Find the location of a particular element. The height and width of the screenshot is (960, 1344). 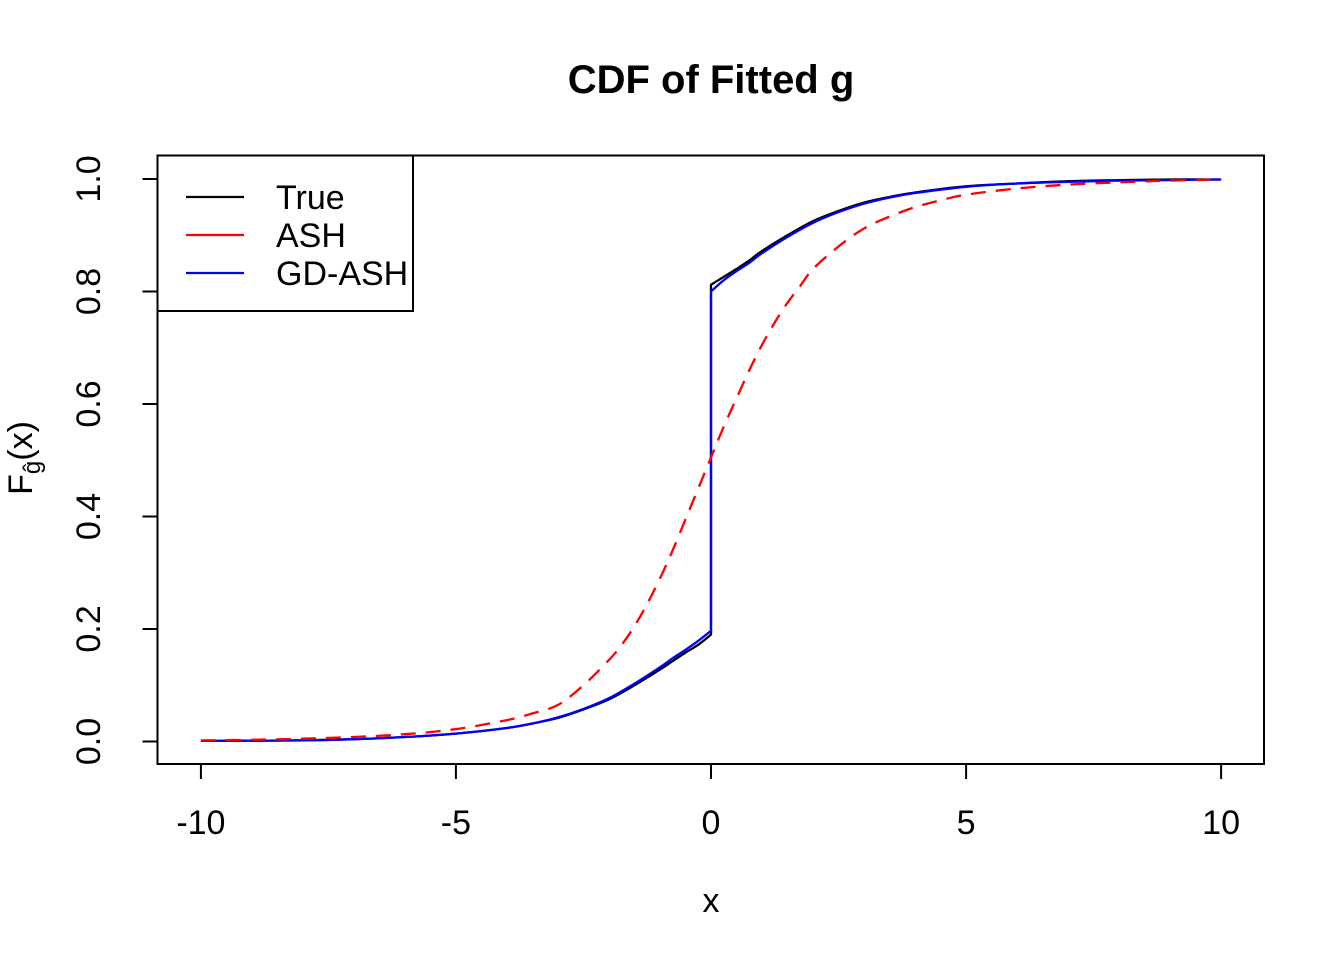

y-axis-label-suffix: (x) is located at coordinates (21, 441).